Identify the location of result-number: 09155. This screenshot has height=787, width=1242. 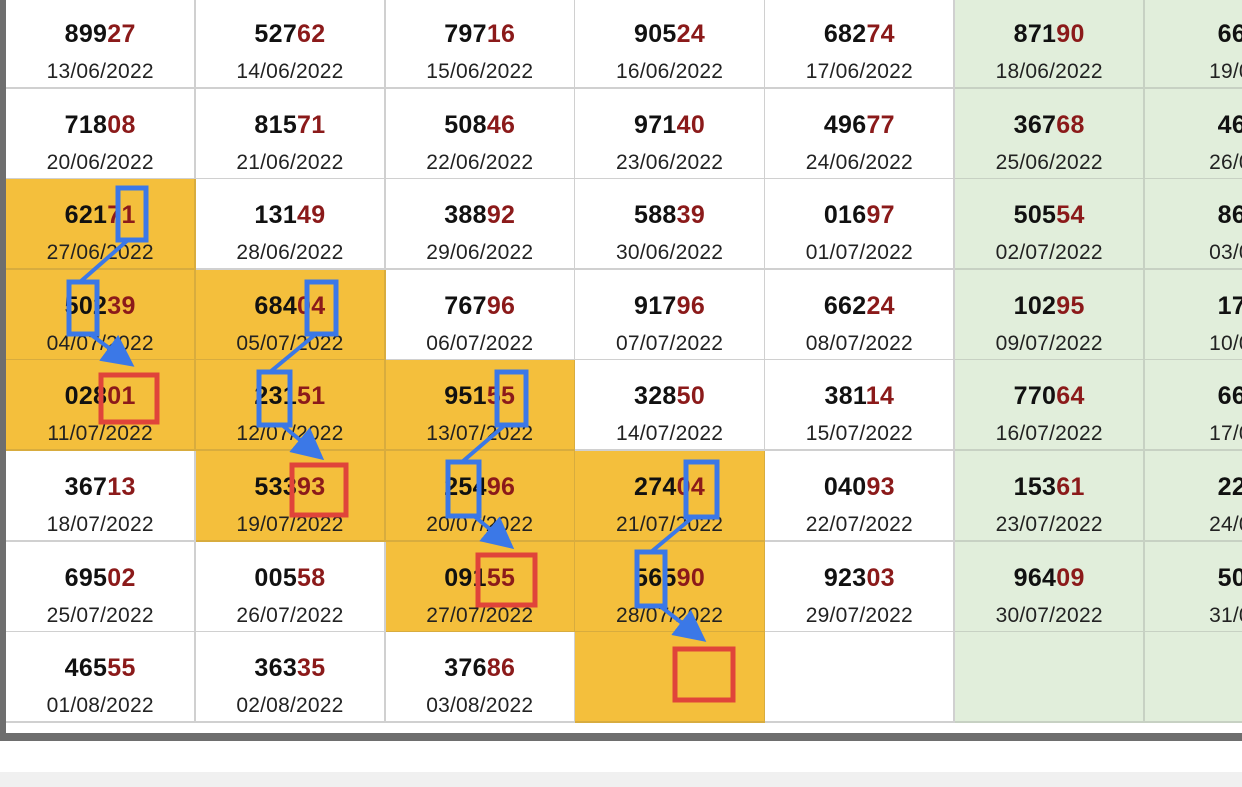
(480, 578).